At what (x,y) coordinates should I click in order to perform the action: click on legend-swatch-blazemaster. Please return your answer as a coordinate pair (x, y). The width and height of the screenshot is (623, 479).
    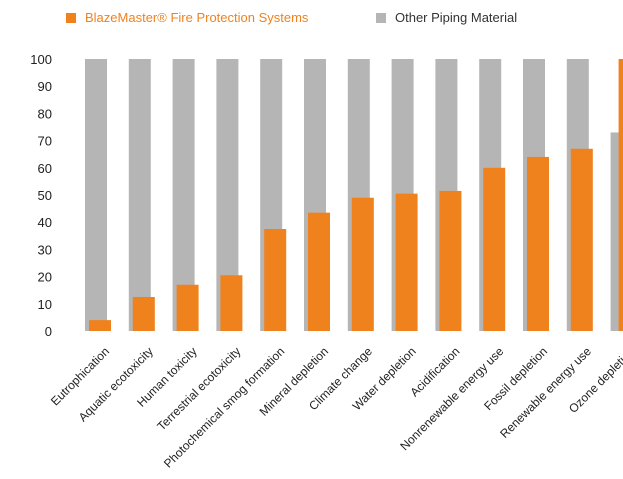
    Looking at the image, I should click on (71, 17).